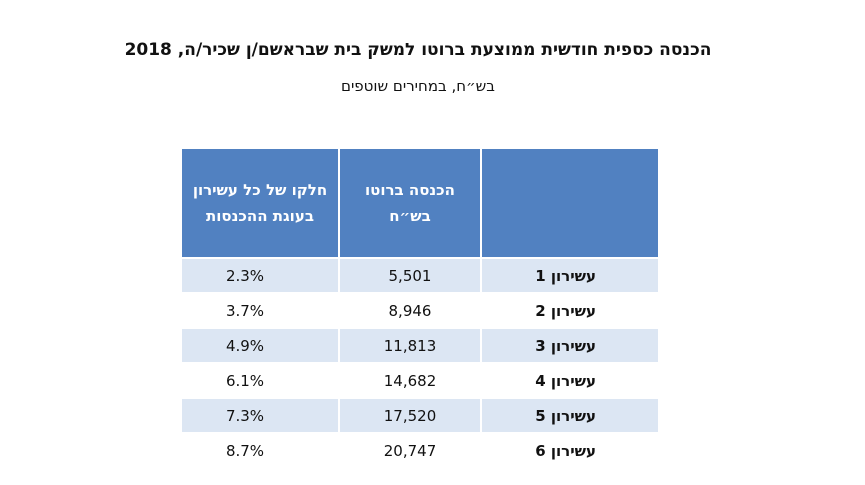 The width and height of the screenshot is (865, 485). I want to click on table-cell: 8.7%, so click(260, 450).